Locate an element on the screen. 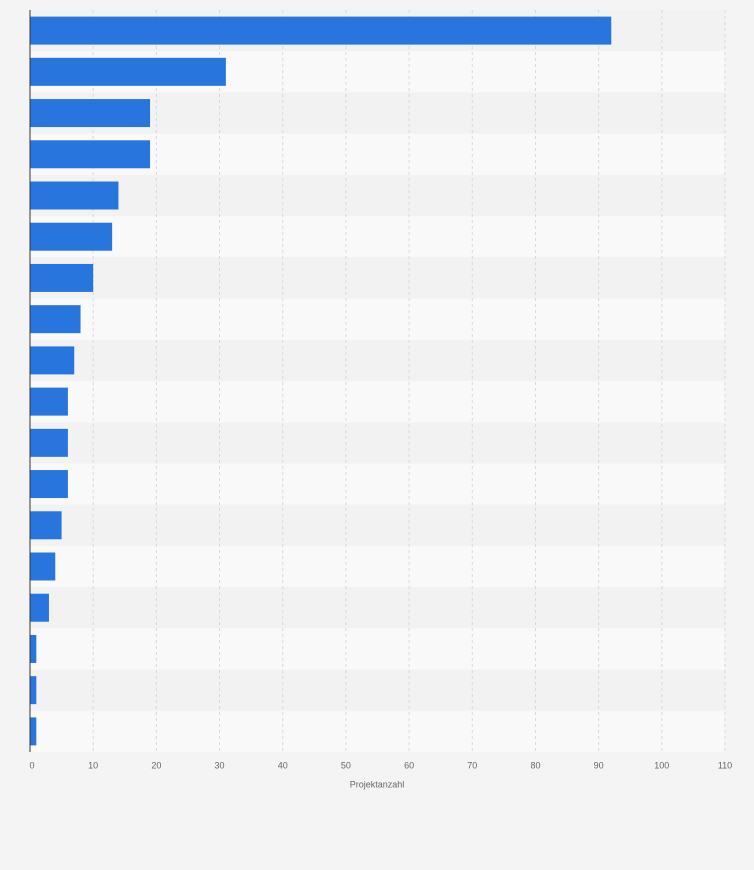 The width and height of the screenshot is (754, 870). x-tick-label: 30 is located at coordinates (220, 765).